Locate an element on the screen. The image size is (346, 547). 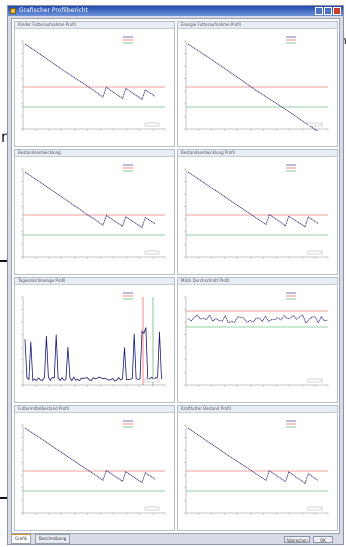
chart-panel-header: Bestandsentwicklung is located at coordinates (94, 153).